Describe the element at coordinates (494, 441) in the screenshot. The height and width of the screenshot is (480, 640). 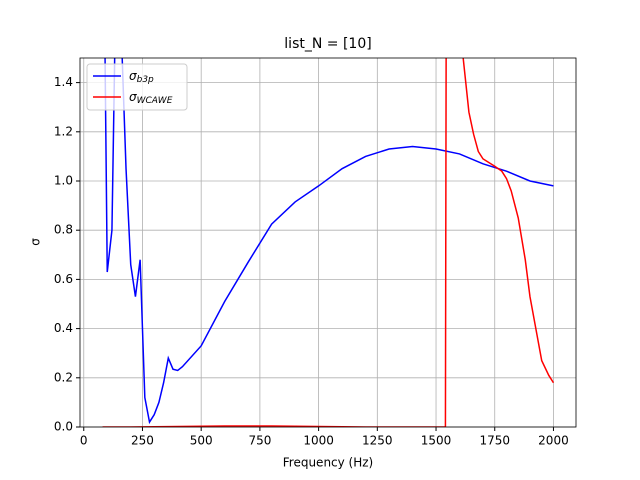
I see `x-tick-label: 1750` at that location.